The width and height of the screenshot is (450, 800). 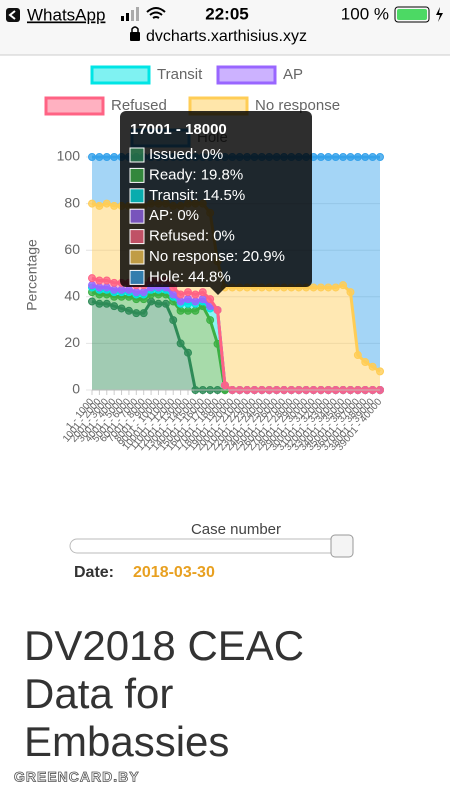 I want to click on tooltip-item: Hole: 44.8%, so click(x=190, y=276).